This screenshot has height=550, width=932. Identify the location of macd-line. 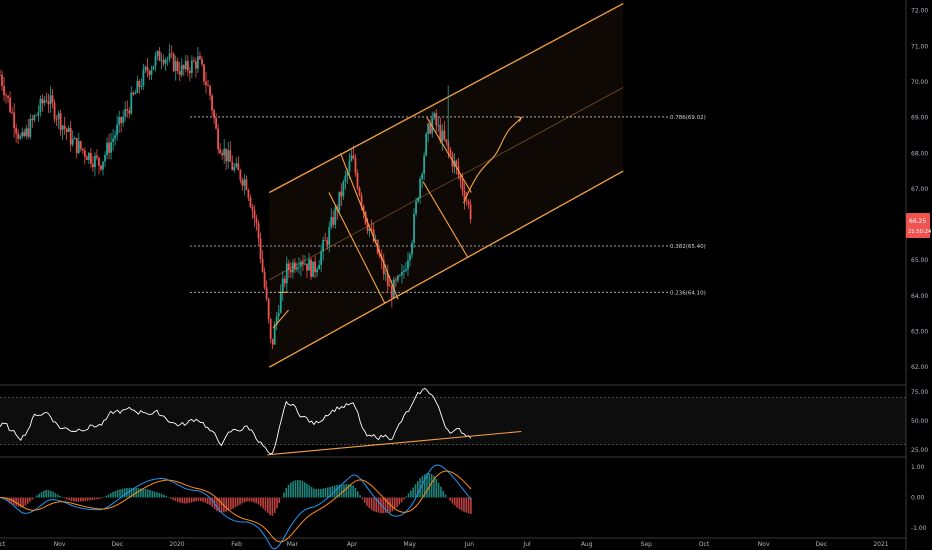
(236, 507).